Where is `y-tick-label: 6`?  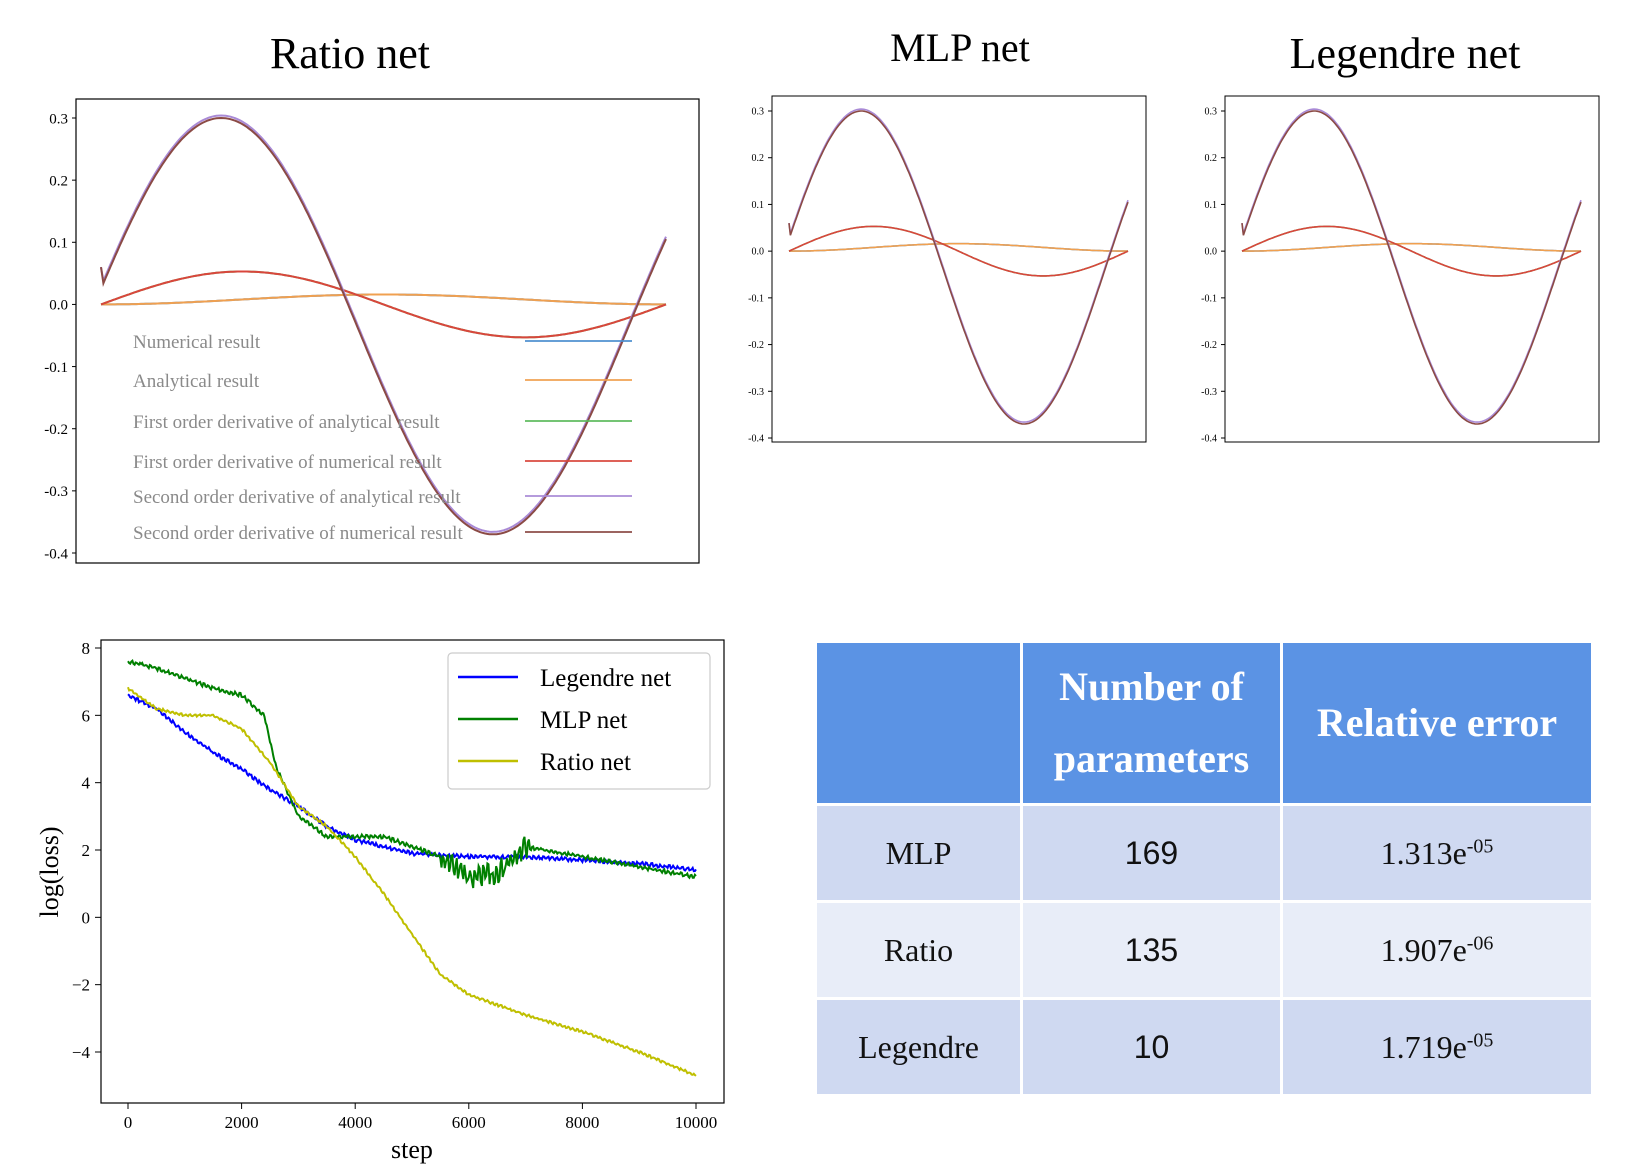 y-tick-label: 6 is located at coordinates (86, 715).